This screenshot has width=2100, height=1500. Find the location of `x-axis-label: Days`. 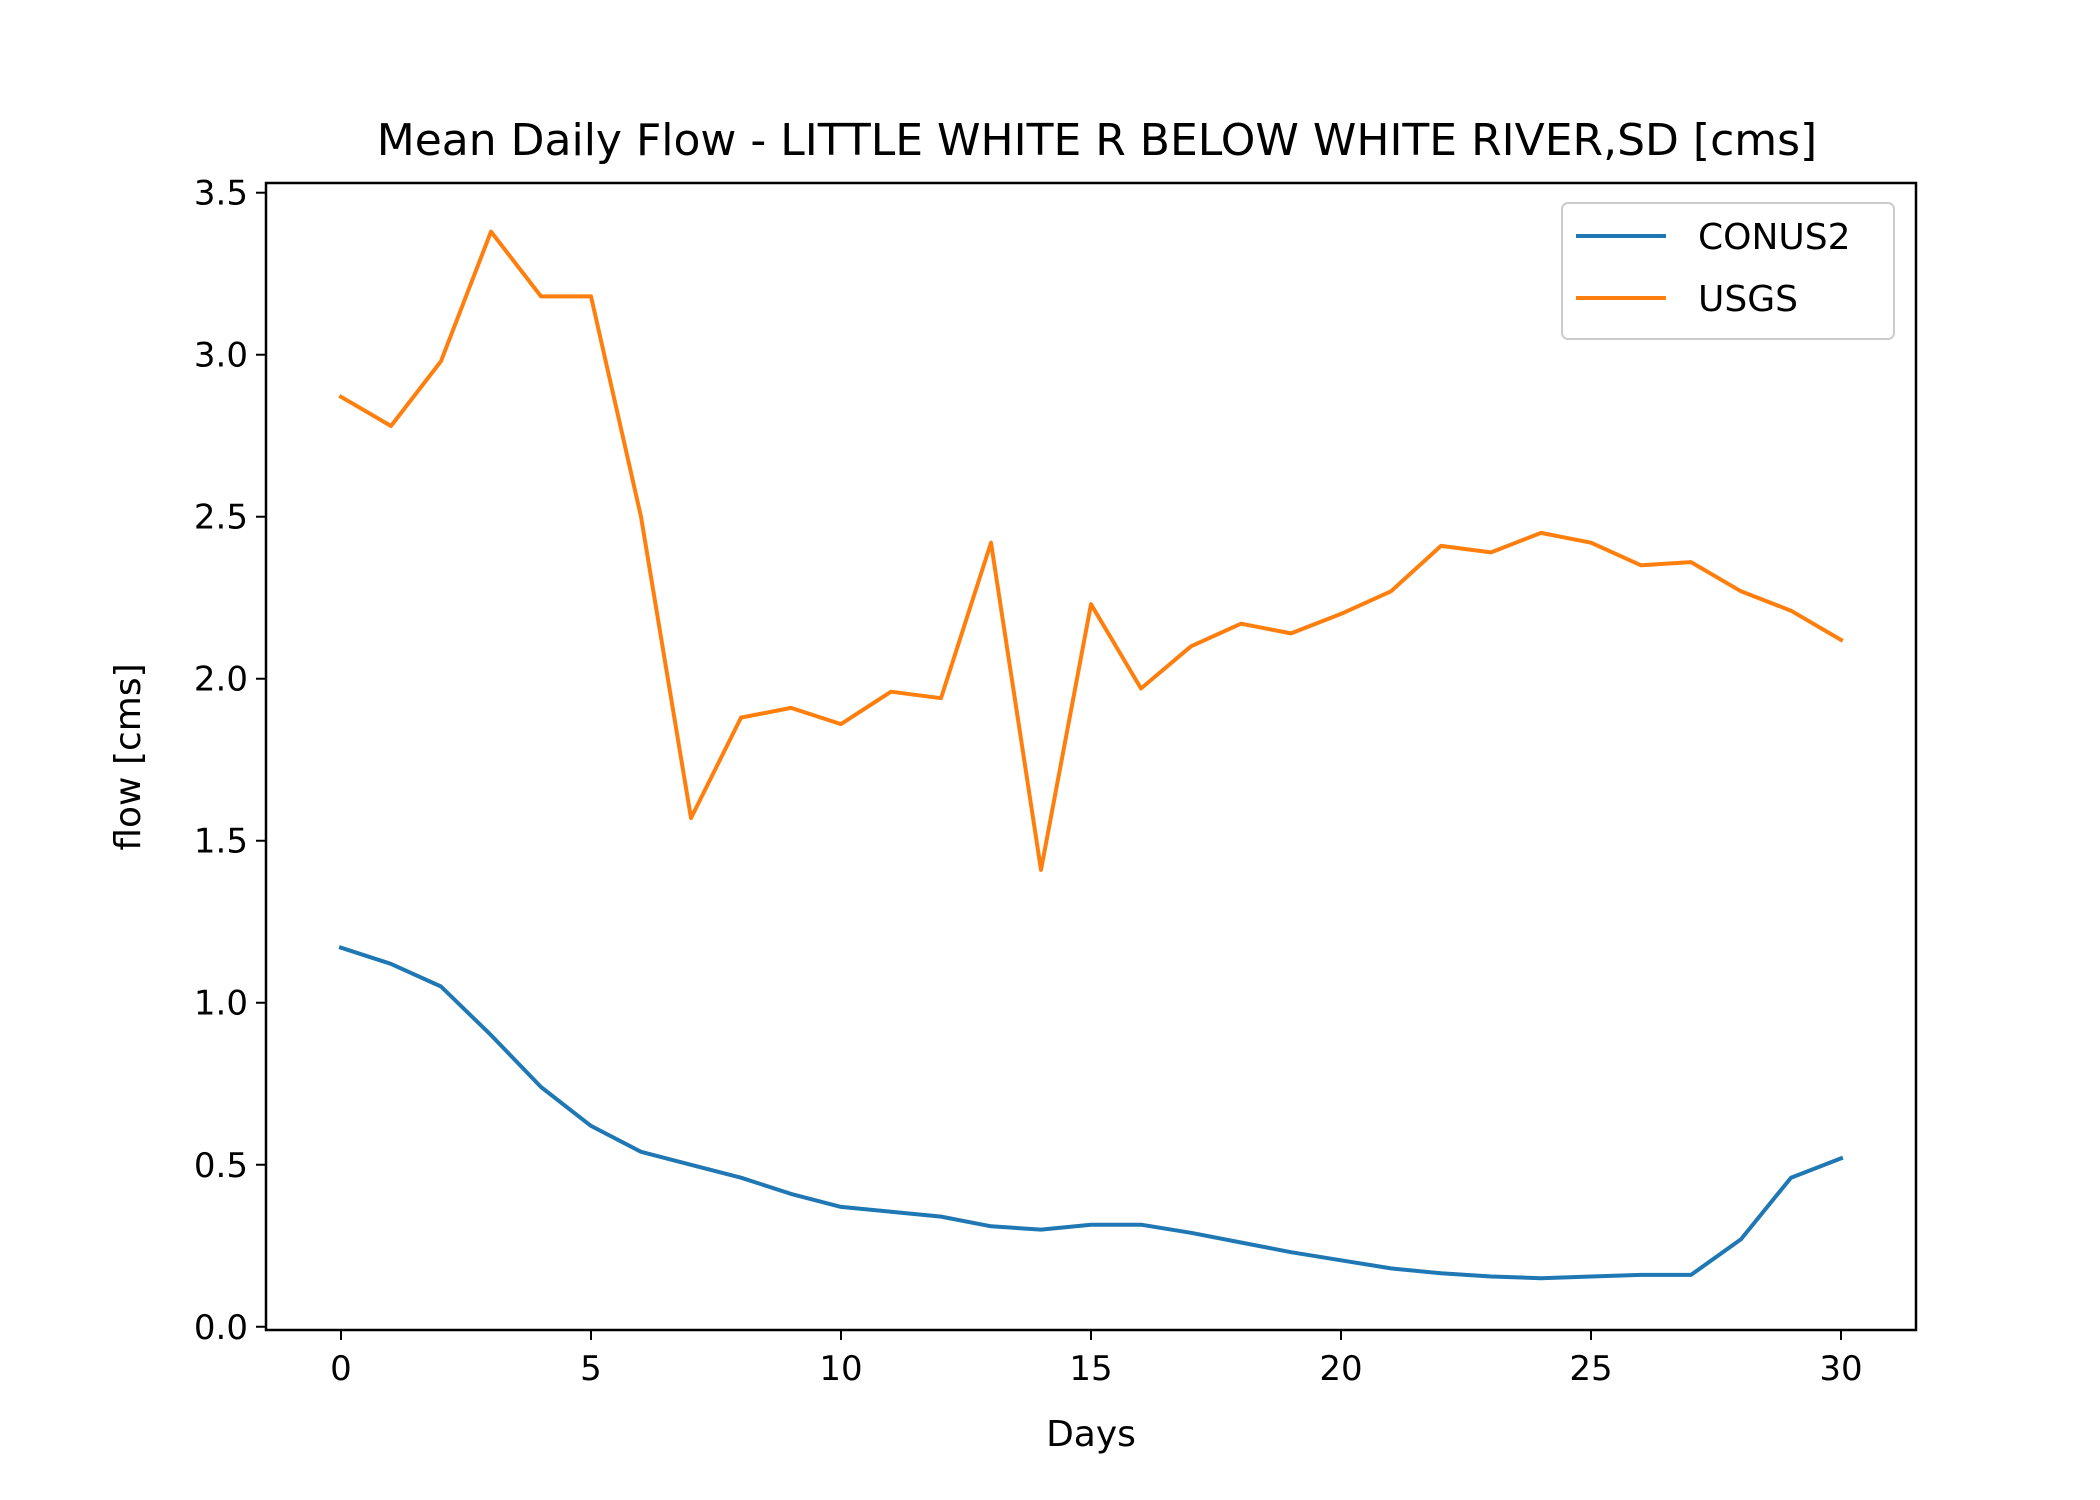

x-axis-label: Days is located at coordinates (1091, 1434).